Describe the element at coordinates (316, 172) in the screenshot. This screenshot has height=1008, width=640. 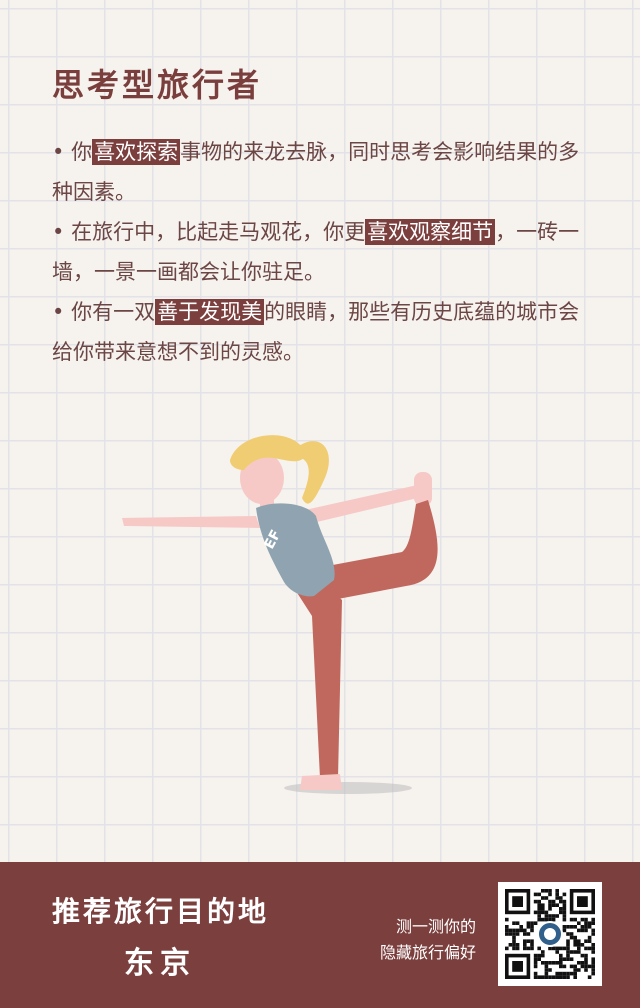
I see `trait-text: 事物的来龙去脉，同时思考会影响结果的多种因素。` at that location.